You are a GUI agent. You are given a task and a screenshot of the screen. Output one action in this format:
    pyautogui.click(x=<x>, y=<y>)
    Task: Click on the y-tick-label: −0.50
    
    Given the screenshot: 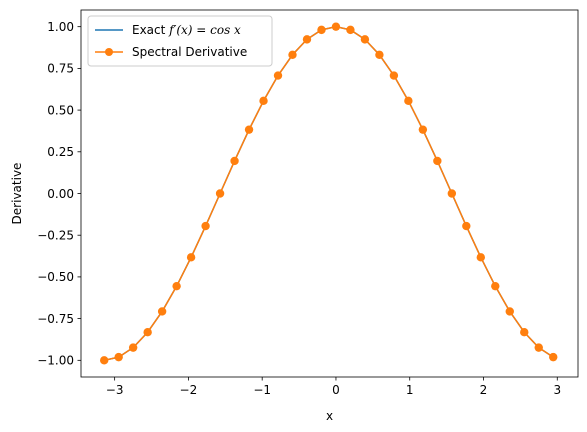 What is the action you would take?
    pyautogui.click(x=55, y=277)
    